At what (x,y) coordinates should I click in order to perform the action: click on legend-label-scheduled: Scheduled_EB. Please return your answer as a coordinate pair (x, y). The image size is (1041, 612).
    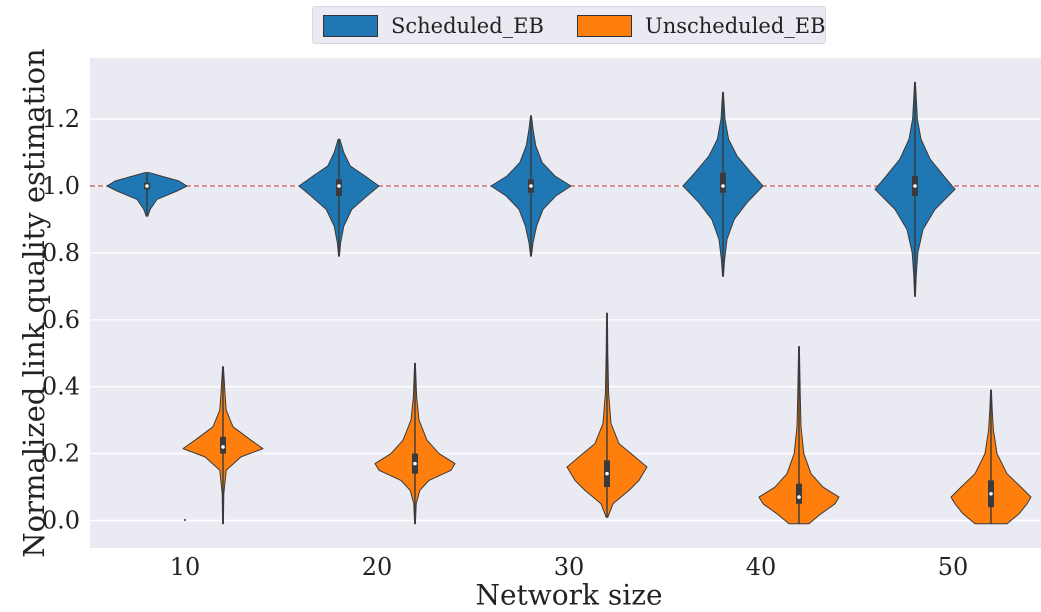
    Looking at the image, I should click on (467, 26).